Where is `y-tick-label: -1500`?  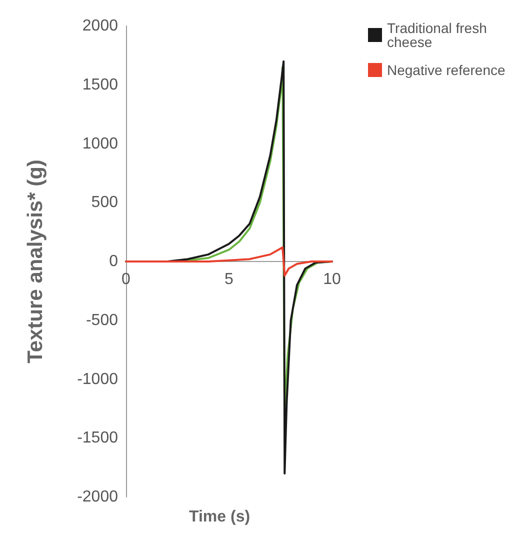 y-tick-label: -1500 is located at coordinates (97, 438).